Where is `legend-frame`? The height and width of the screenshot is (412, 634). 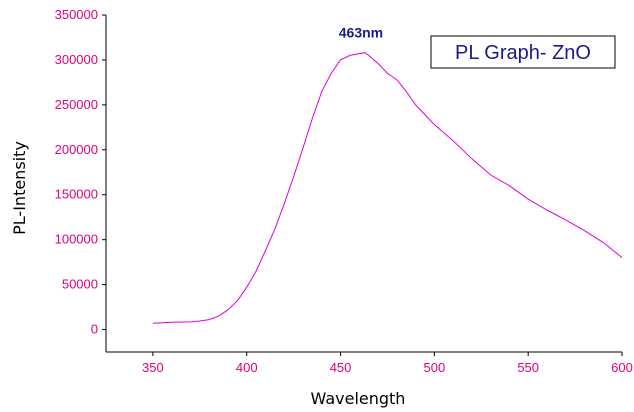
legend-frame is located at coordinates (523, 52).